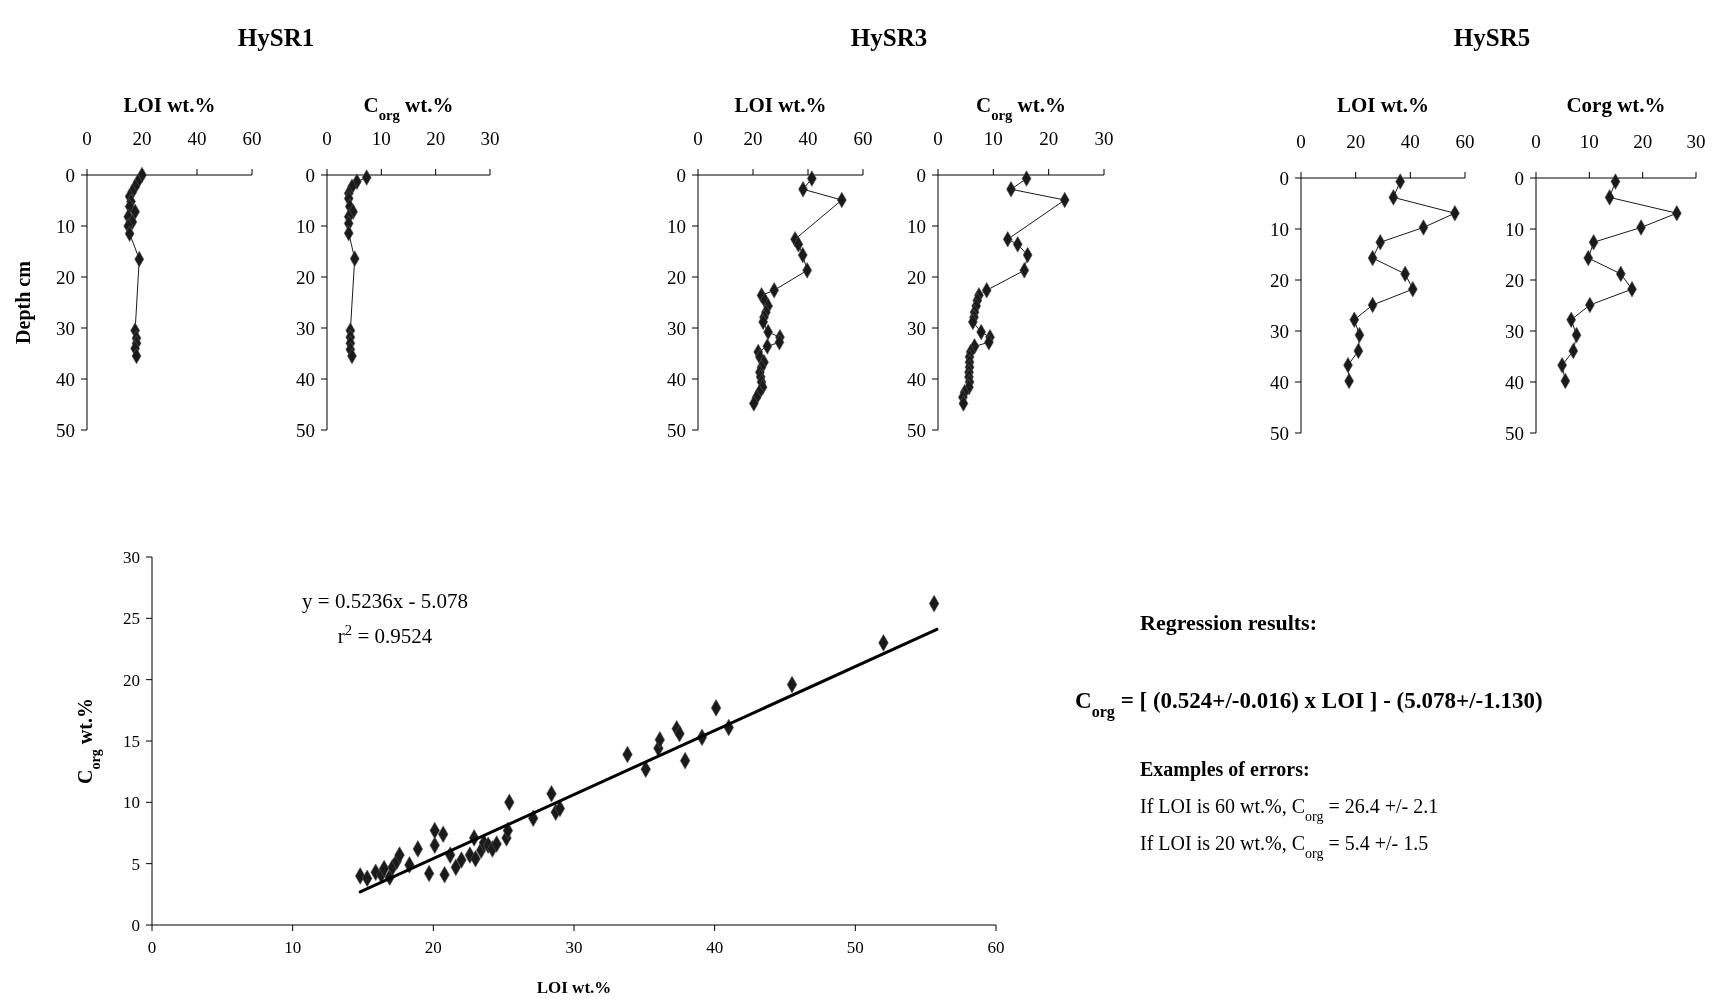  What do you see at coordinates (1229, 622) in the screenshot?
I see `text: Regression results:` at bounding box center [1229, 622].